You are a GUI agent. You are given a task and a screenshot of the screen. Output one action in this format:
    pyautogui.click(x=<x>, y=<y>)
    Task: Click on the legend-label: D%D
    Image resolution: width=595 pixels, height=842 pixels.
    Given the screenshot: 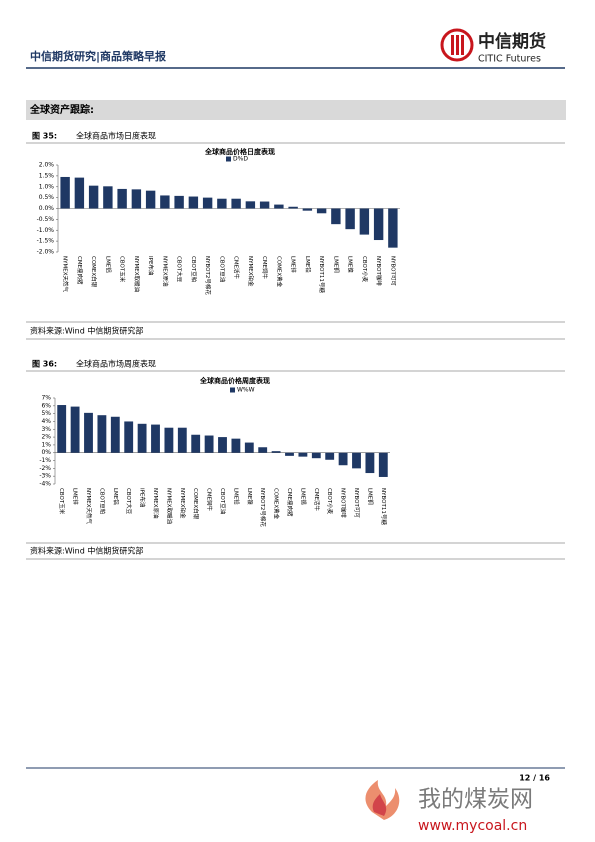 What is the action you would take?
    pyautogui.click(x=240, y=159)
    